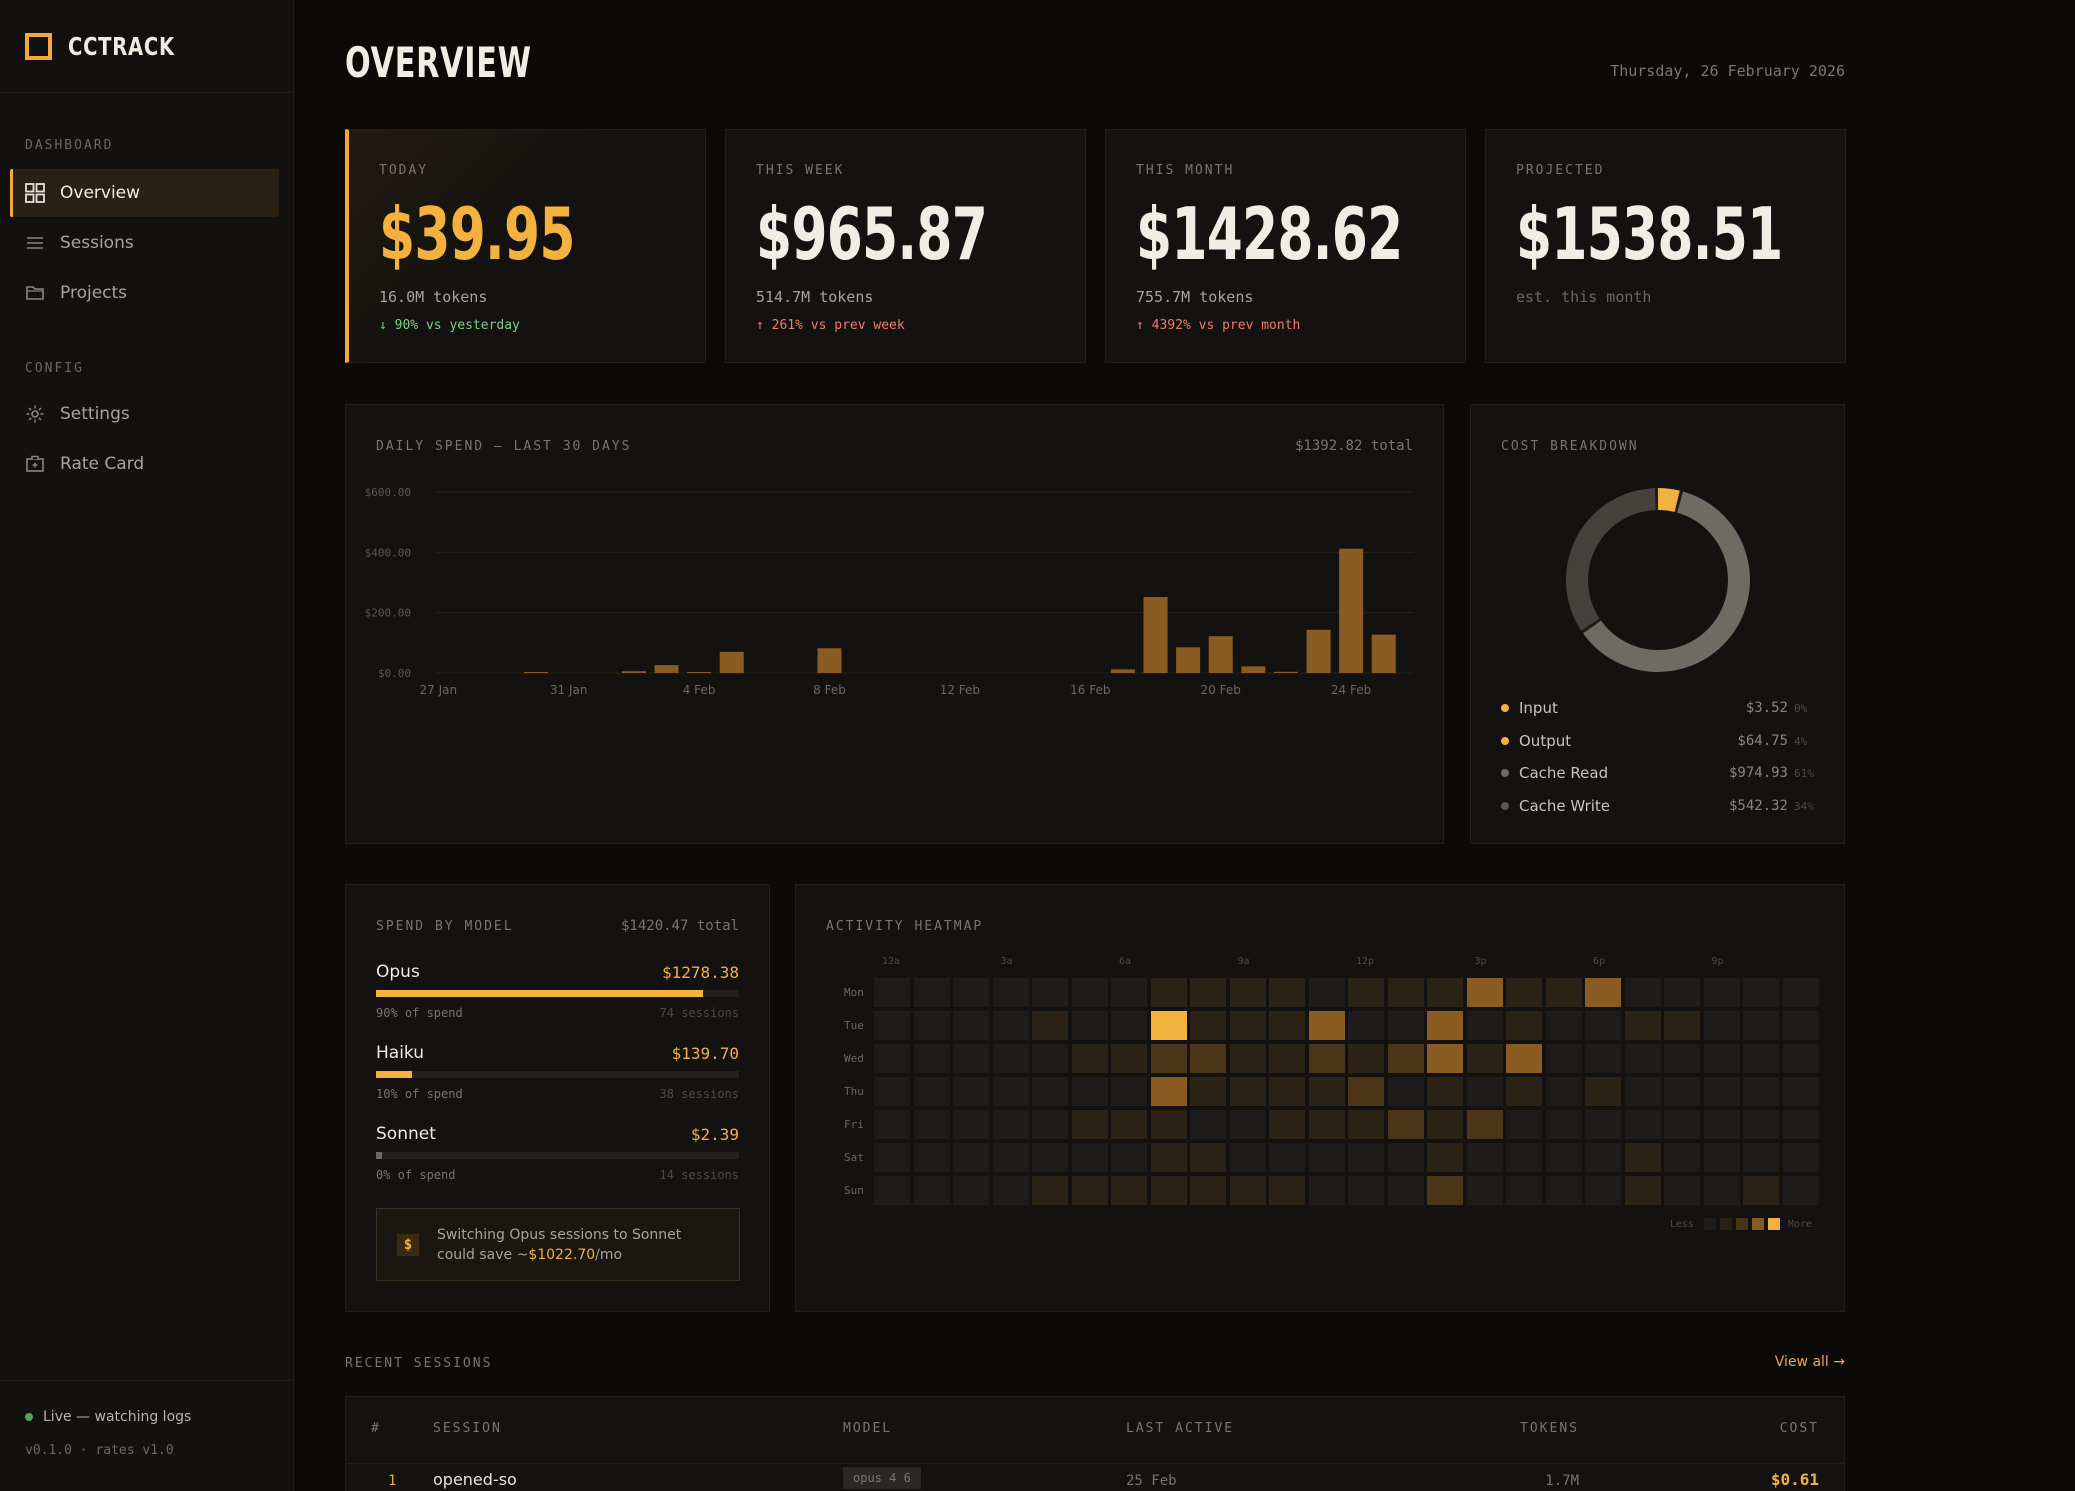 This screenshot has width=2075, height=1491. Describe the element at coordinates (146, 46) in the screenshot. I see `logo: CCTRACK` at that location.